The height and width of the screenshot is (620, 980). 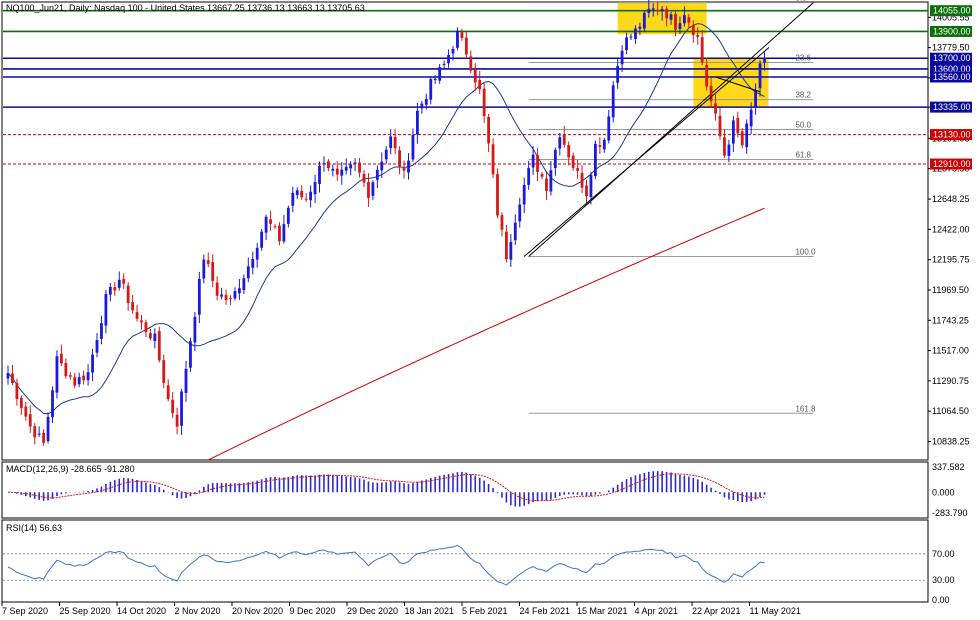 I want to click on level-tag-text: 13335.00, so click(x=952, y=107).